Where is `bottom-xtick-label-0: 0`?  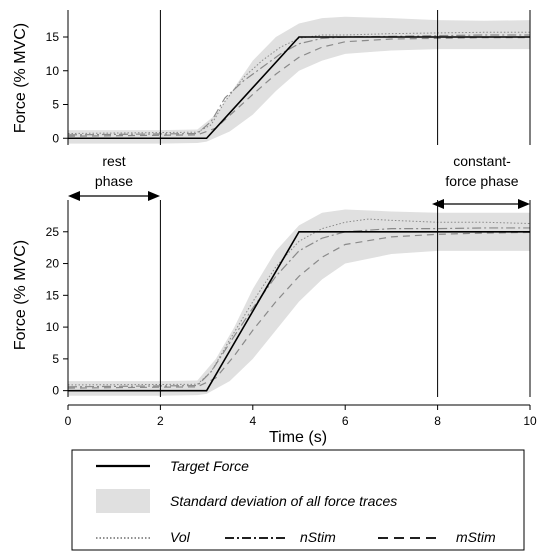 bottom-xtick-label-0: 0 is located at coordinates (68, 421).